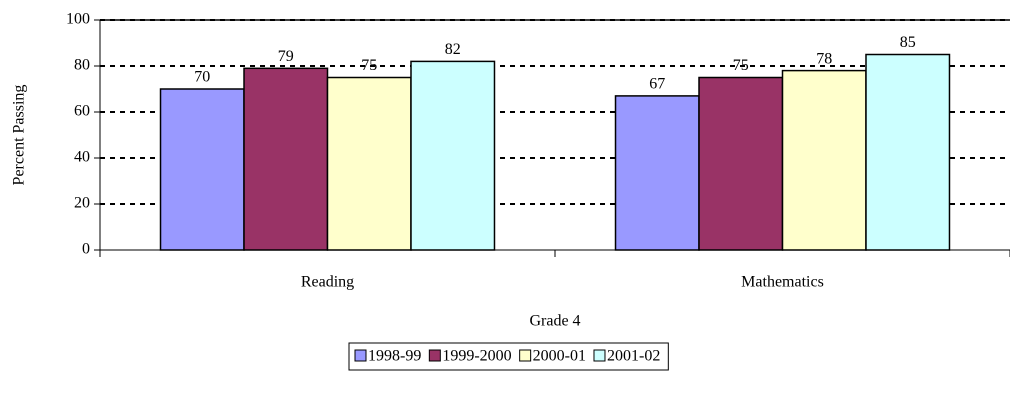  What do you see at coordinates (559, 356) in the screenshot?
I see `legend-label: 2000-01` at bounding box center [559, 356].